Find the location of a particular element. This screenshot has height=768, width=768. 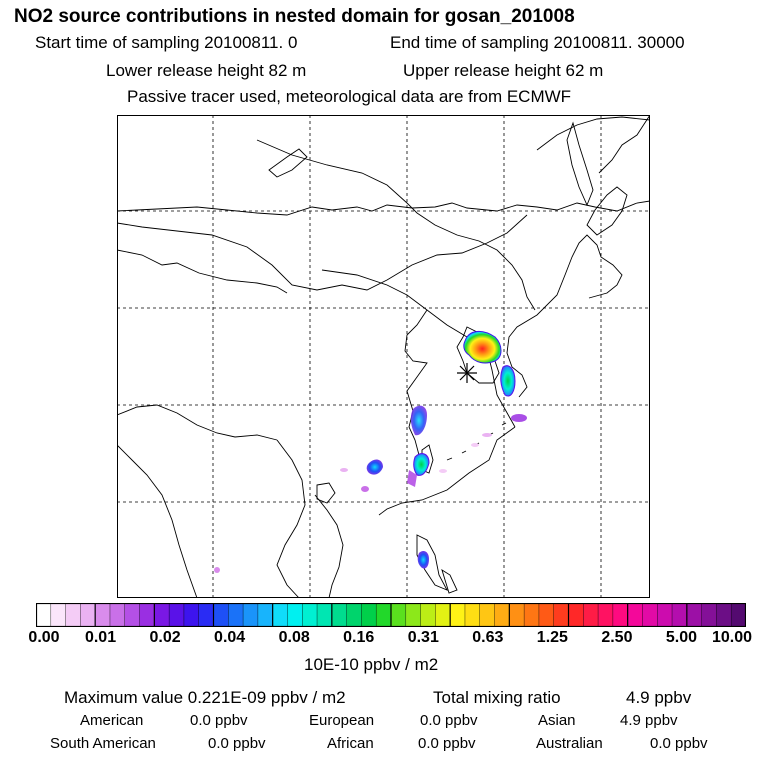

plume-japan-kyushu is located at coordinates (519, 418).